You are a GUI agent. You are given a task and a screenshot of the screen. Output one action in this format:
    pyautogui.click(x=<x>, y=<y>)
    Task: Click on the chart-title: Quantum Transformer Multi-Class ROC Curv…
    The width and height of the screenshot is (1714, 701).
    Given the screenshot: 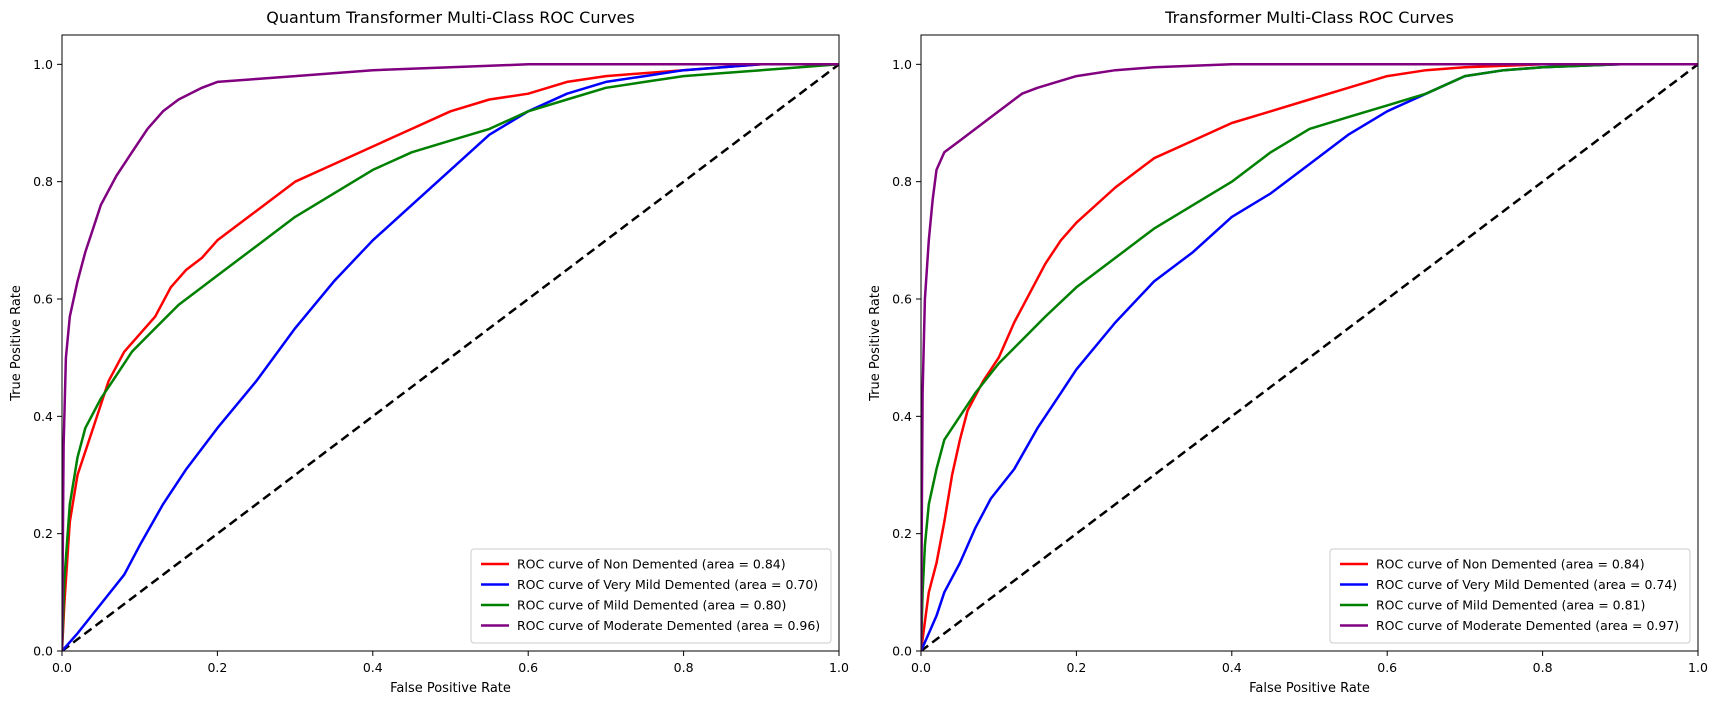 What is the action you would take?
    pyautogui.click(x=450, y=17)
    